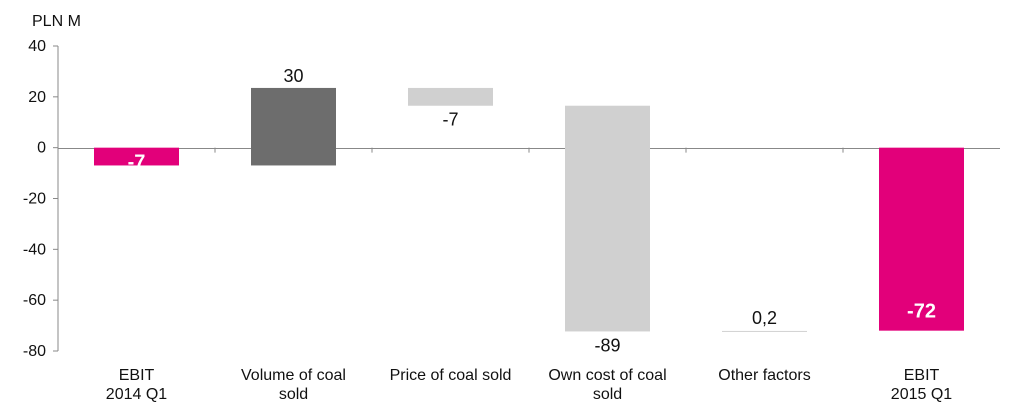  I want to click on category-label: 2014 Q1, so click(136, 394).